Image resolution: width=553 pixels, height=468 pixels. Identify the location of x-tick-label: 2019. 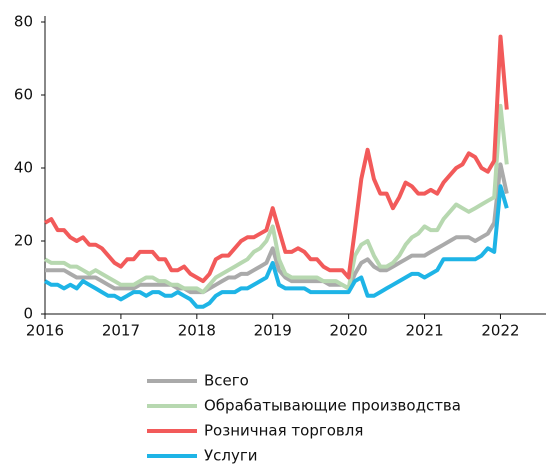
(273, 331).